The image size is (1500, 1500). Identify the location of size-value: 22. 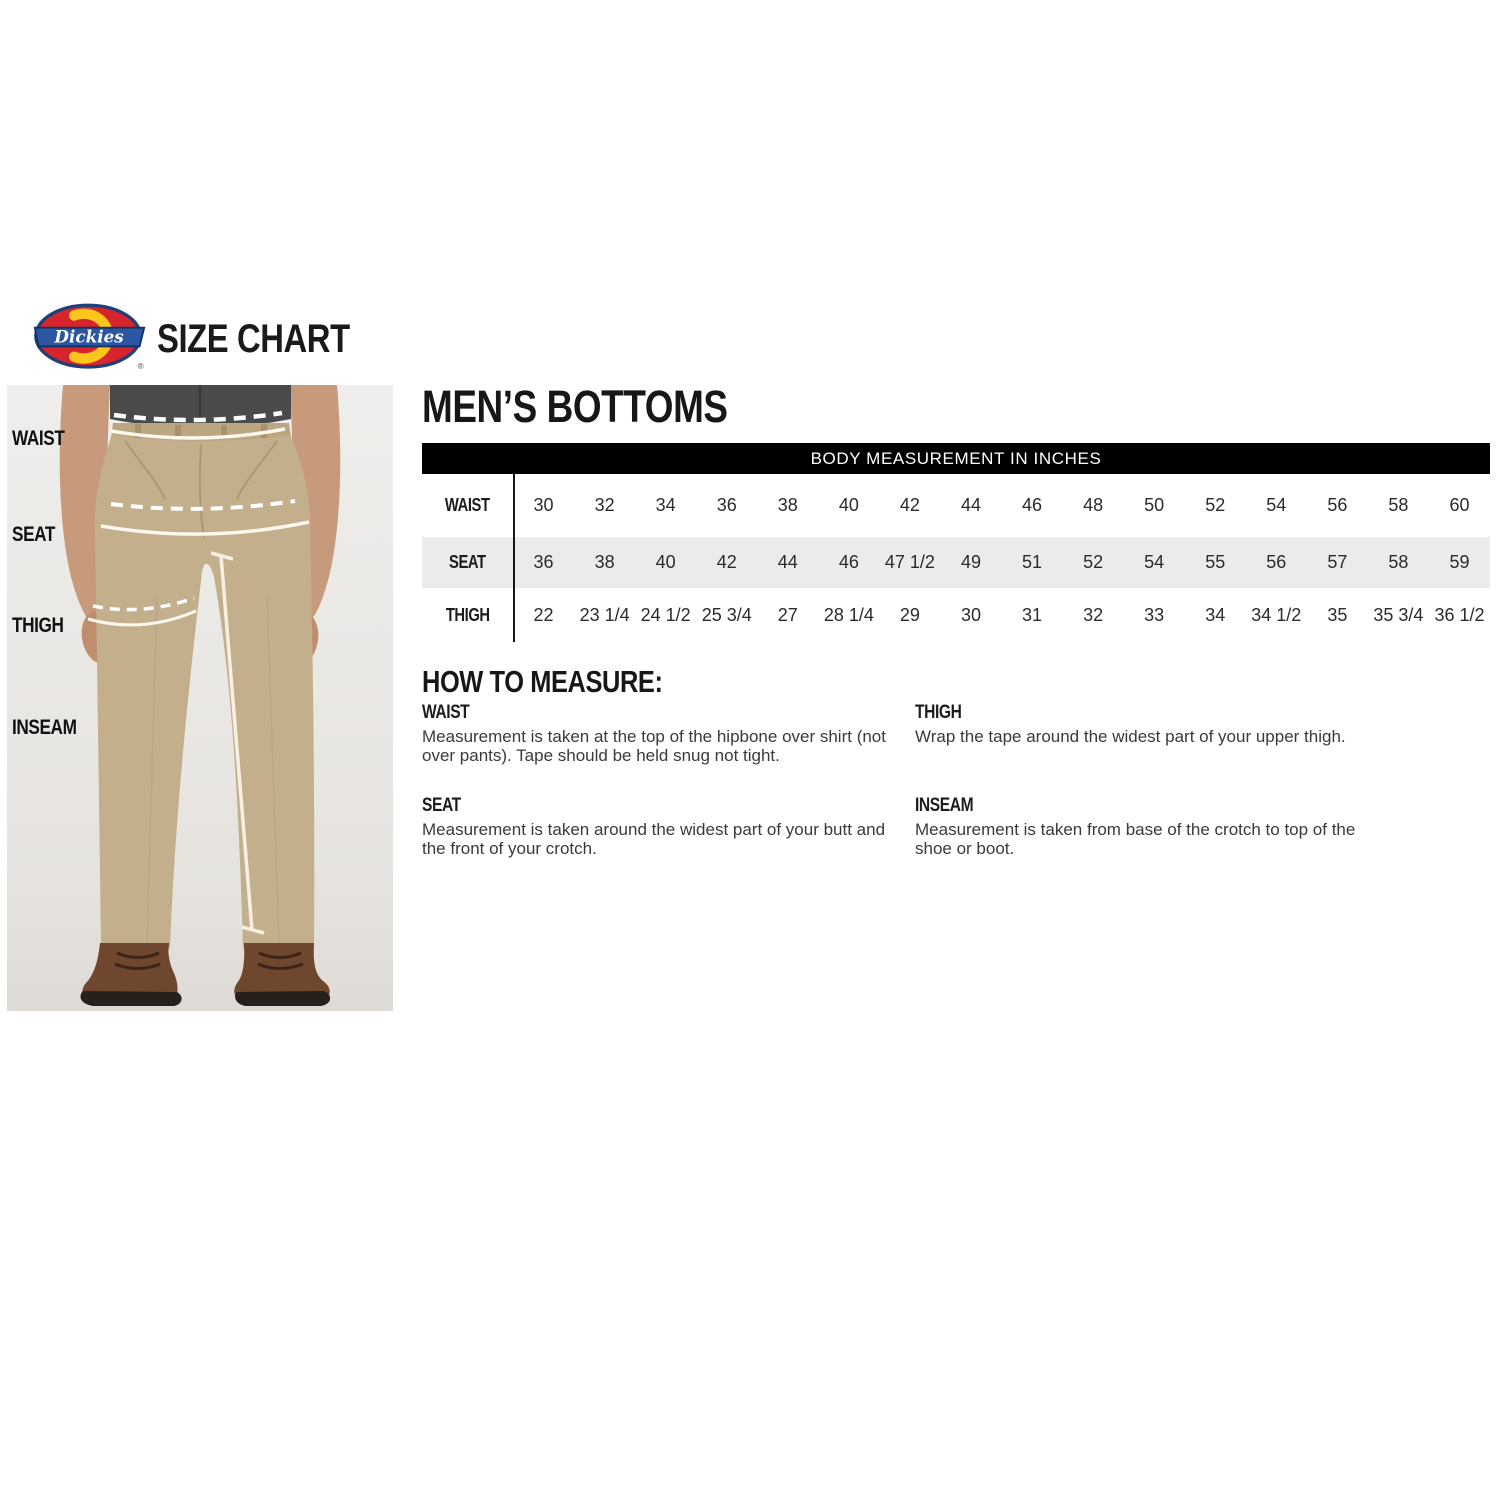
(543, 614).